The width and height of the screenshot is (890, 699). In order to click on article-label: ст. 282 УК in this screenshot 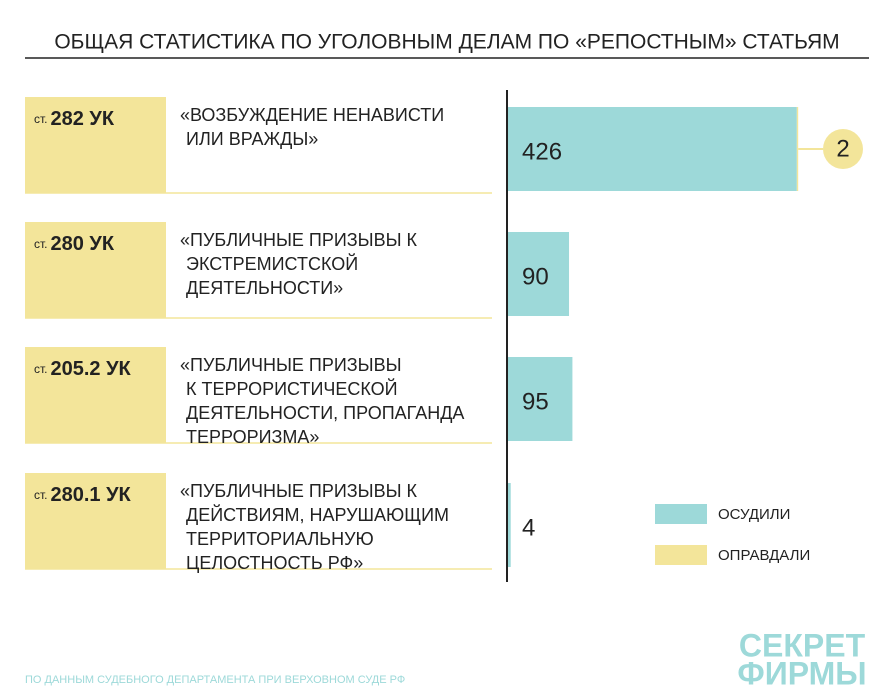, I will do `click(74, 119)`.